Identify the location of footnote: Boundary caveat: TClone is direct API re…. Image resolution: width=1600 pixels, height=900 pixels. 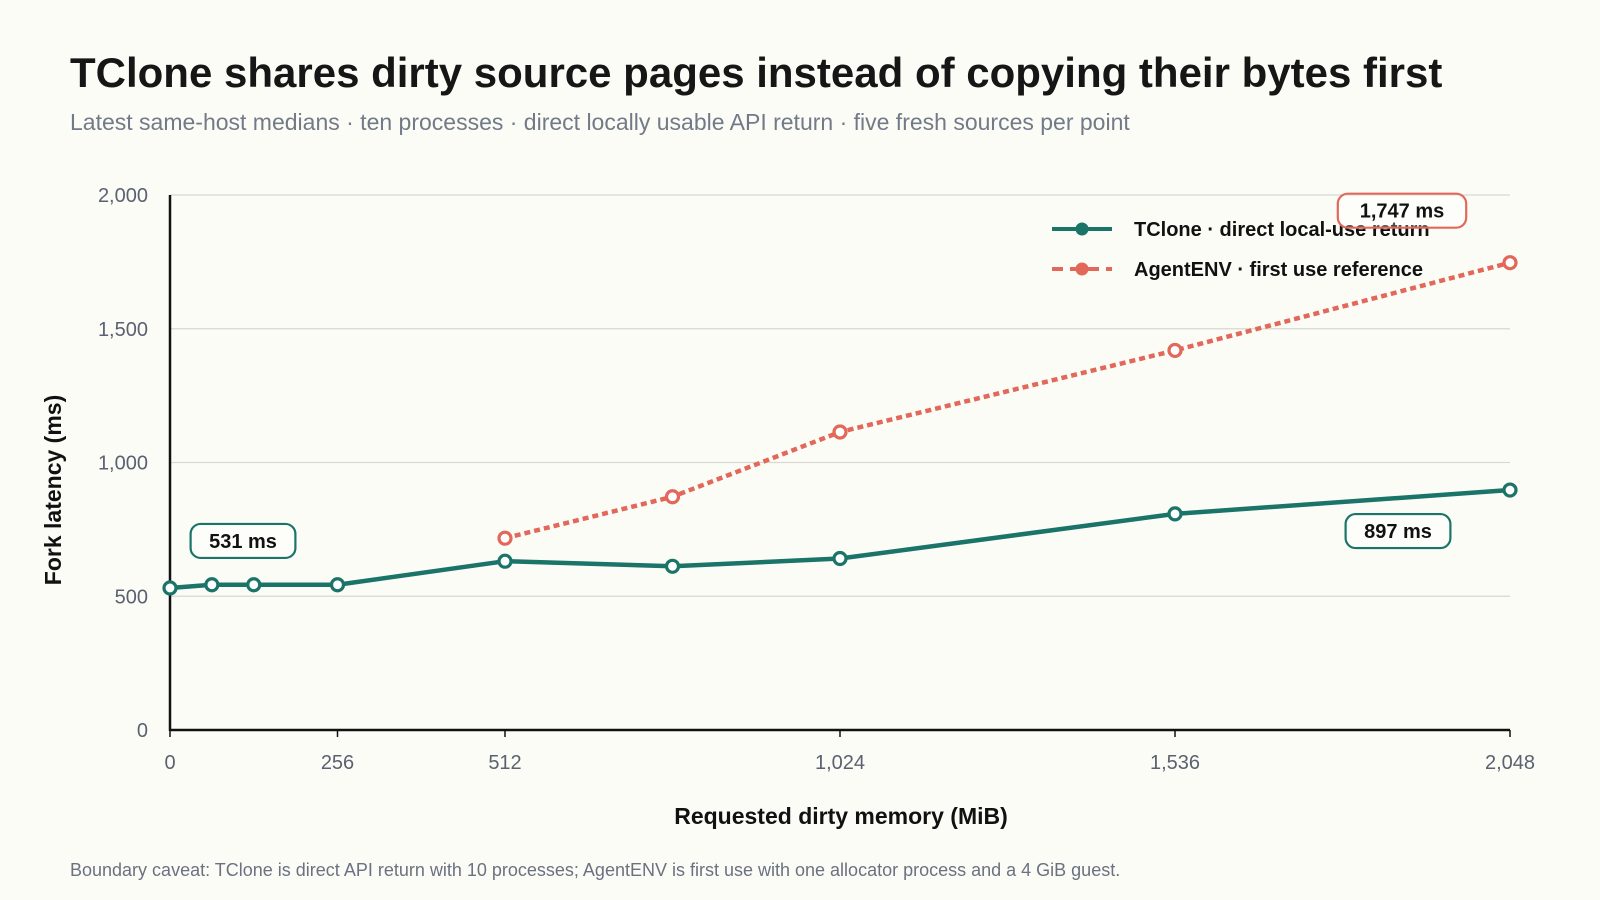
(595, 870).